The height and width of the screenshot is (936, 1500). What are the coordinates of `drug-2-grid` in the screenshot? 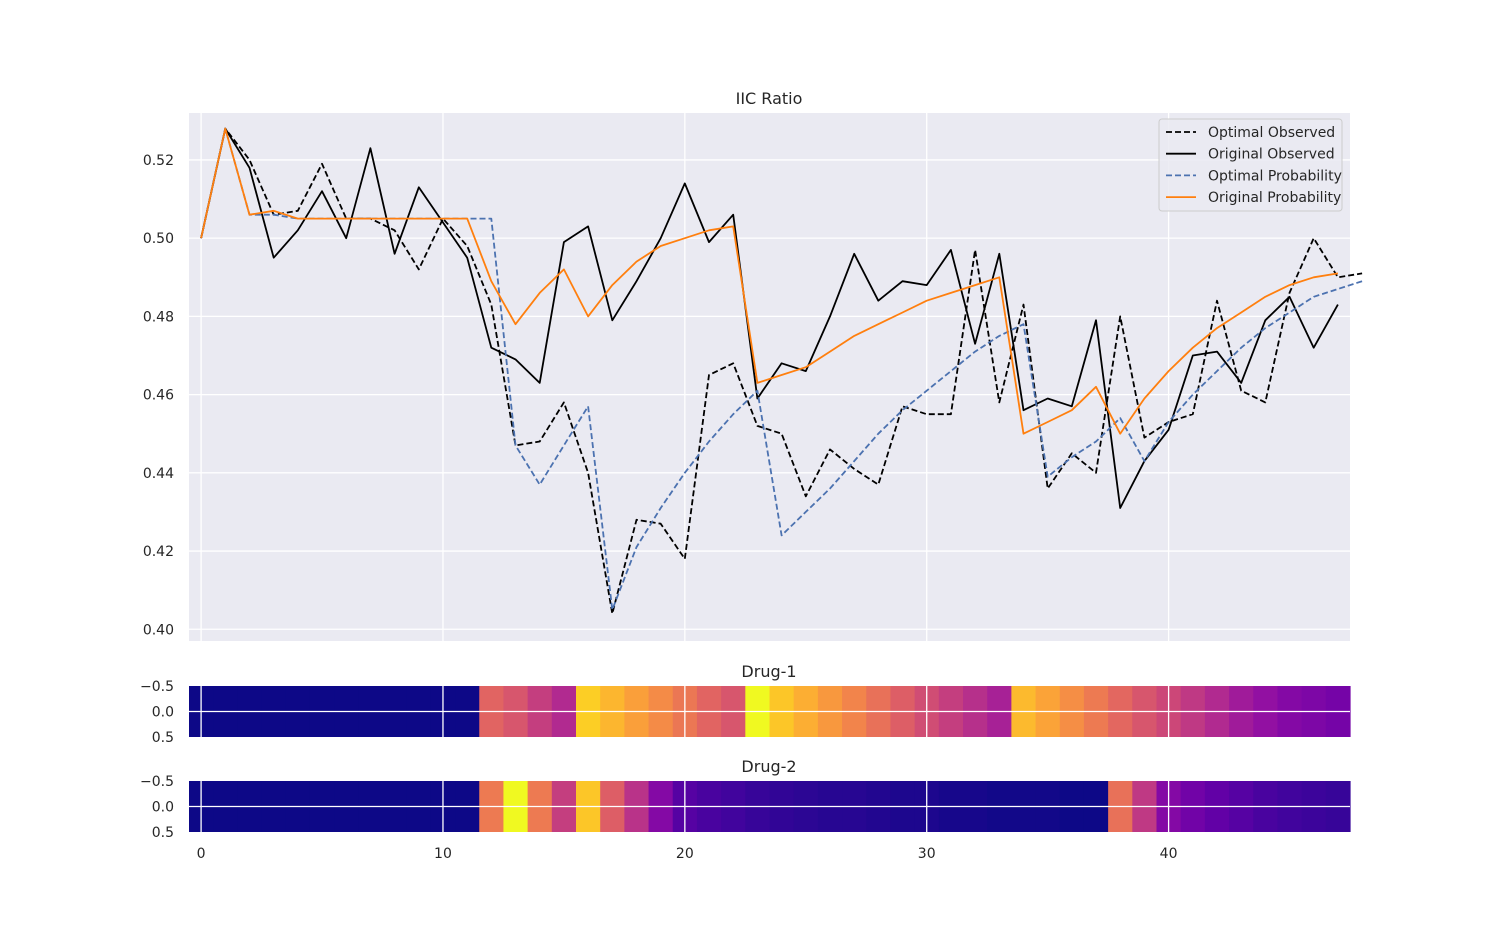 It's located at (769, 806).